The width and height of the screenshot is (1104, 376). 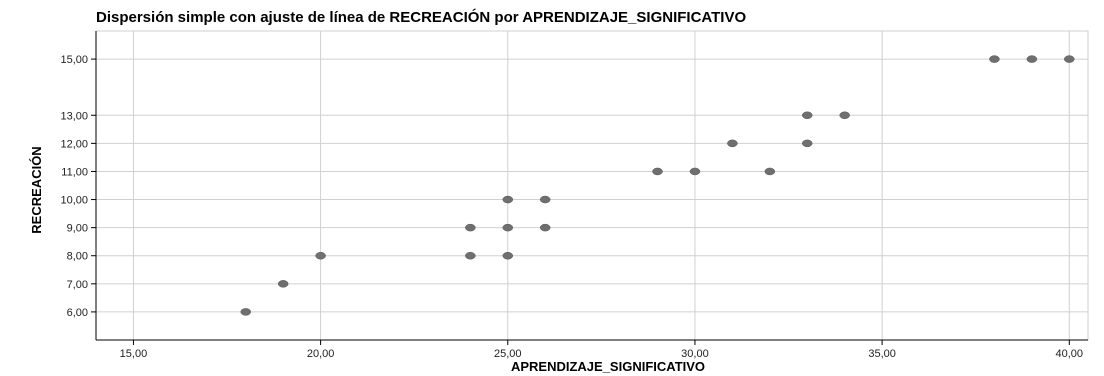 I want to click on y-tick-label: 11,00, so click(x=74, y=172).